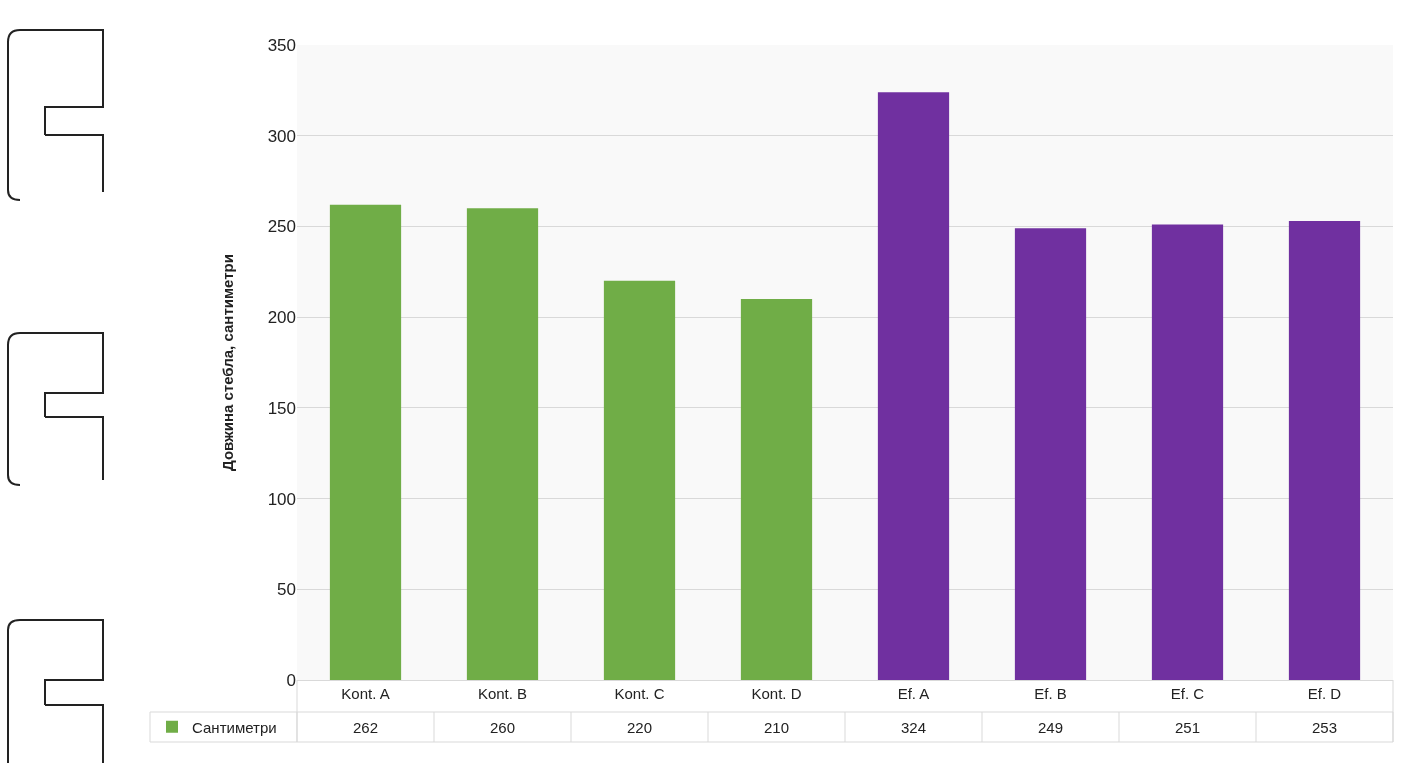 The width and height of the screenshot is (1418, 763). What do you see at coordinates (1325, 727) in the screenshot?
I see `data-label: 253` at bounding box center [1325, 727].